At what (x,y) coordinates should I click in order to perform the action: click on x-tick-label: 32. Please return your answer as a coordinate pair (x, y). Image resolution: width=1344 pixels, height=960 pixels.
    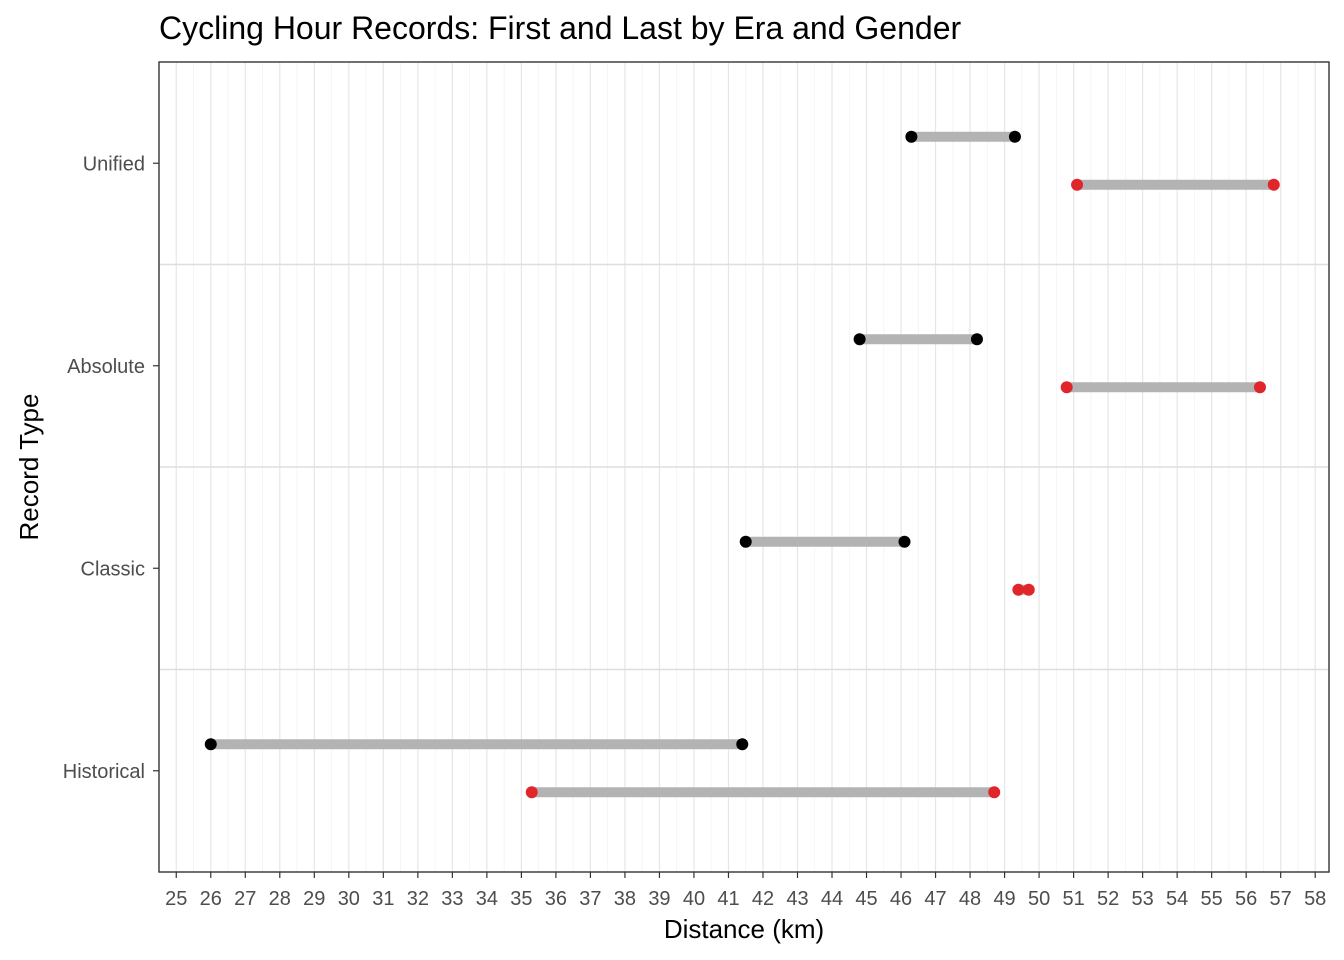
    Looking at the image, I should click on (418, 899).